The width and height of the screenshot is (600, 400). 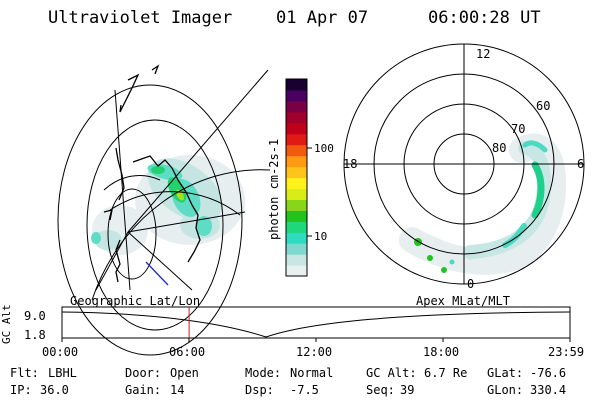 What do you see at coordinates (54, 390) in the screenshot?
I see `ip-value: 36.0` at bounding box center [54, 390].